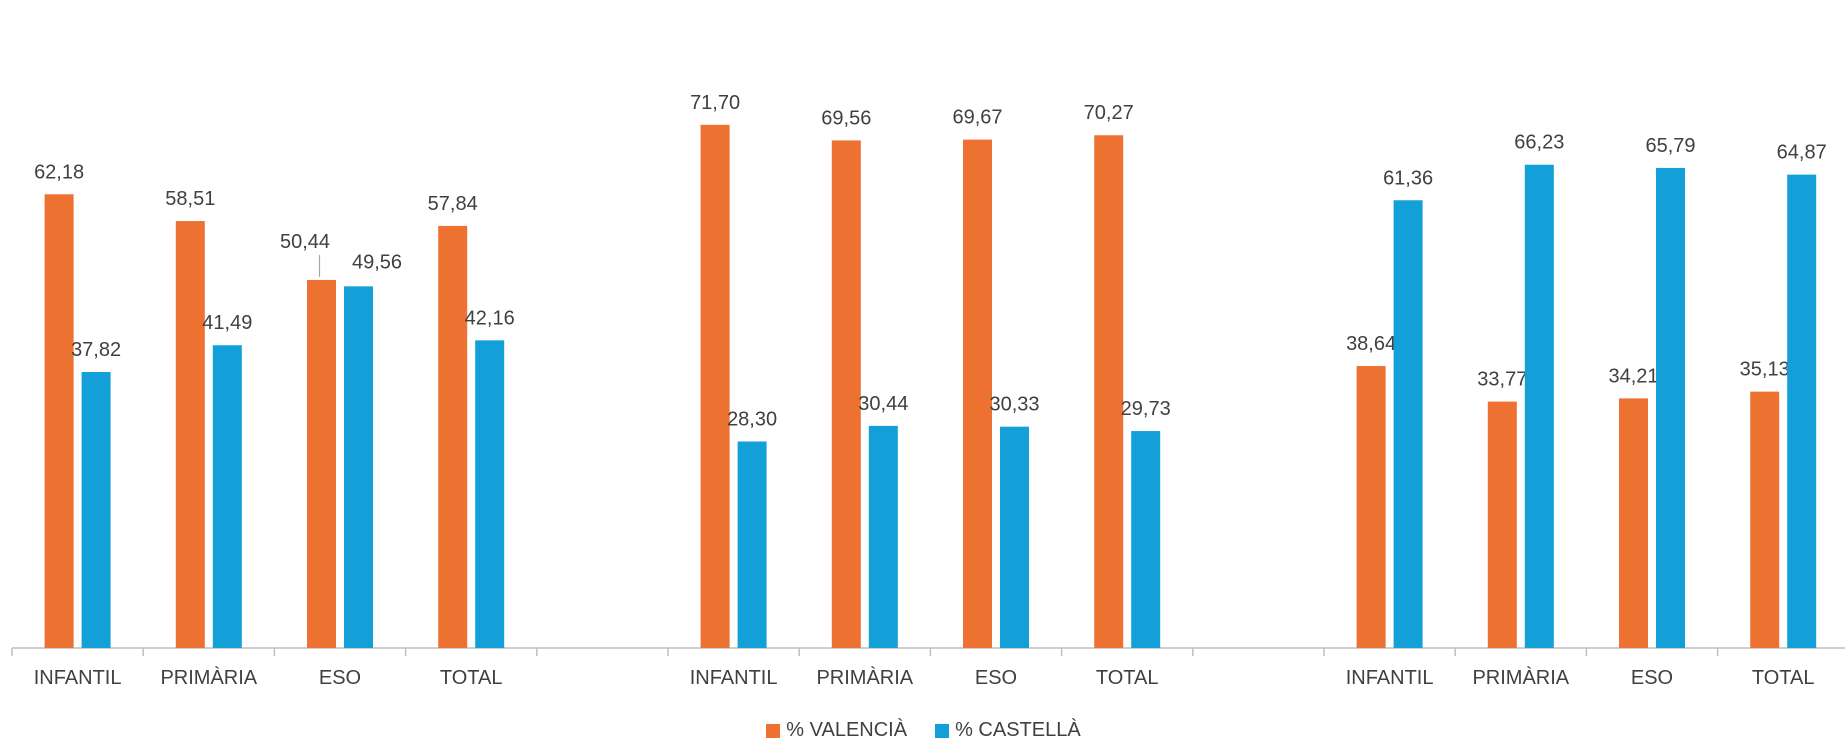 The image size is (1847, 743). I want to click on data-label: 50,44, so click(305, 242).